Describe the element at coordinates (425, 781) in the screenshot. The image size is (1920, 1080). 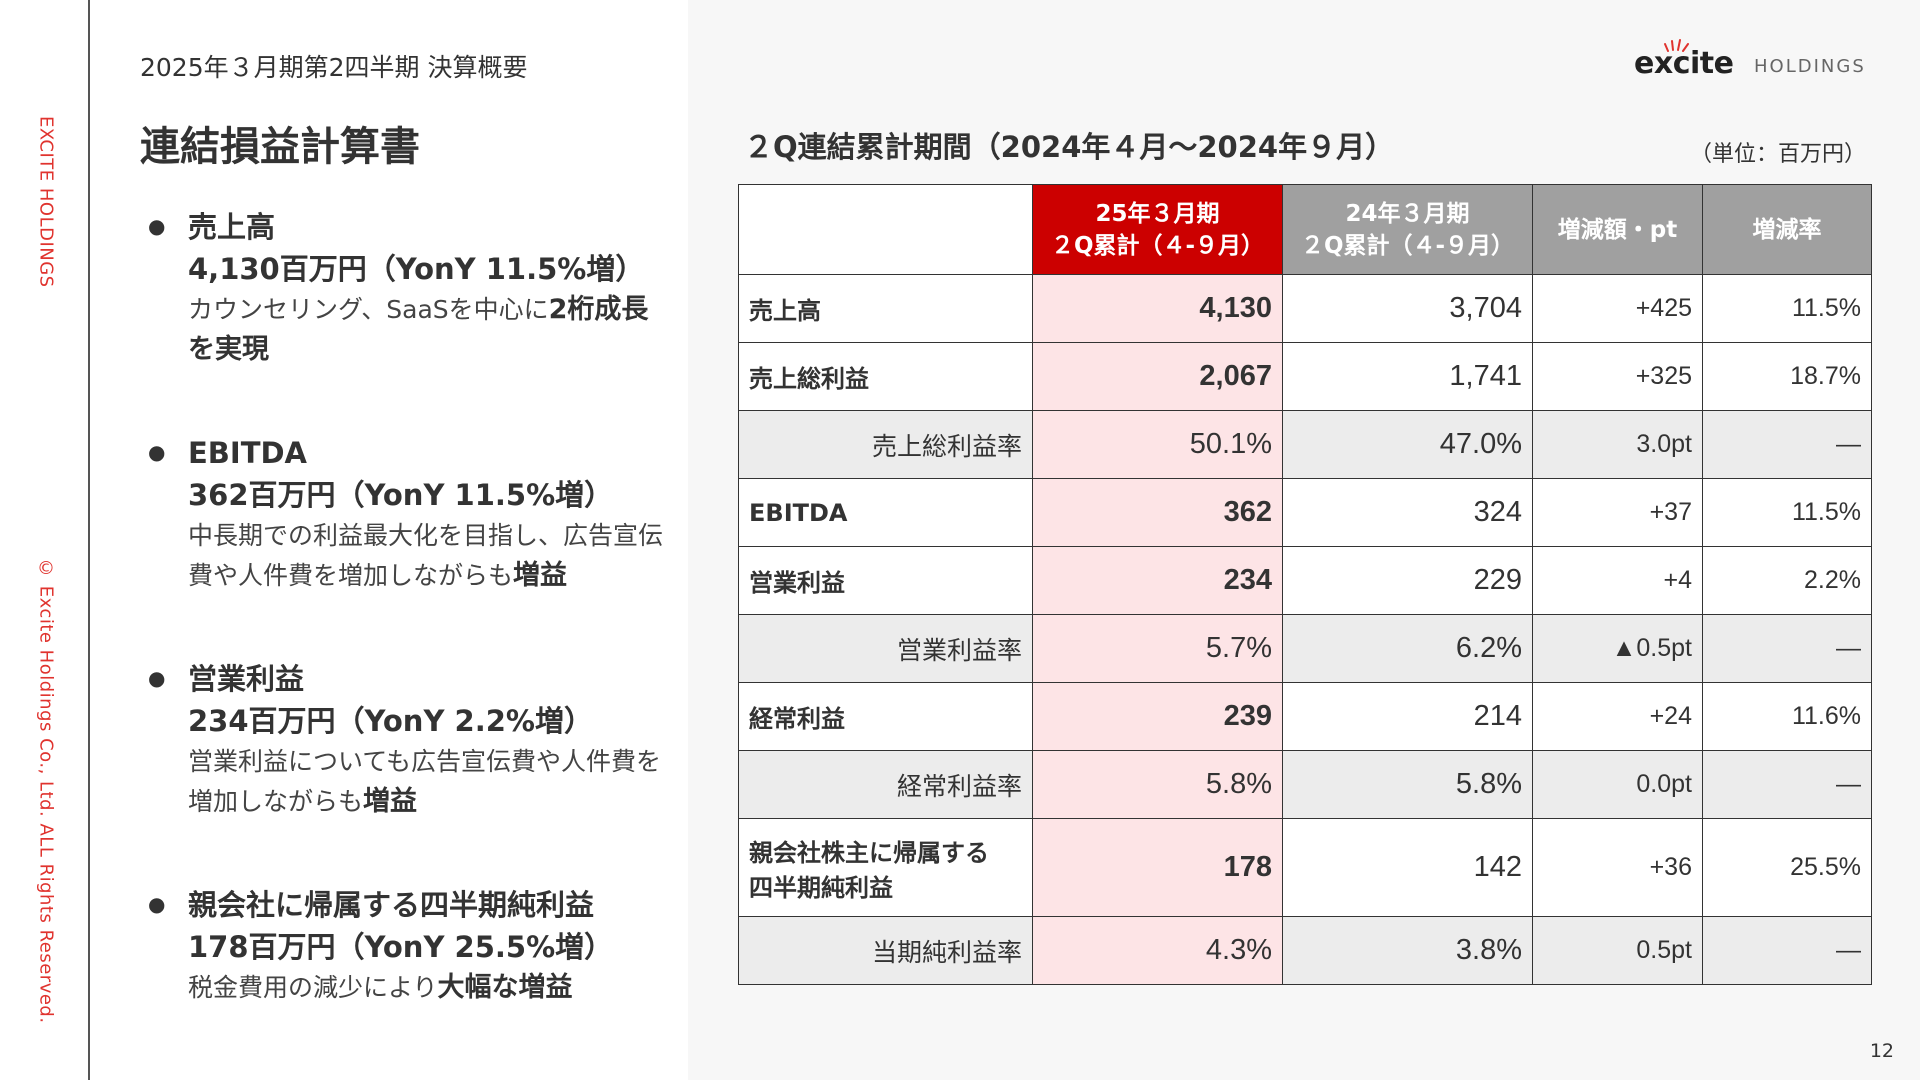
I see `bullet-desc-text: 営業利益についても広告宣伝費や人件費を増加しながらも` at that location.